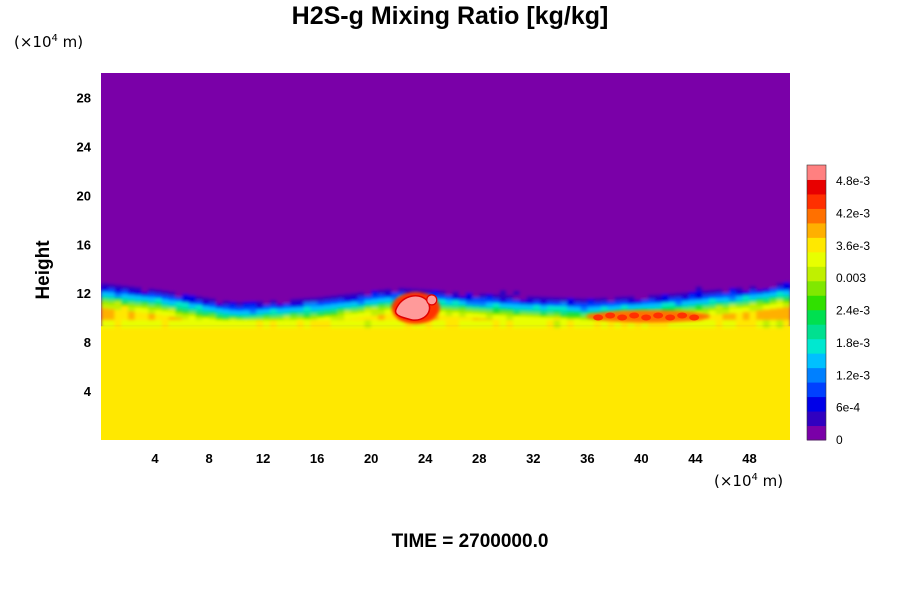 Image resolution: width=900 pixels, height=600 pixels. What do you see at coordinates (317, 458) in the screenshot?
I see `x-tick-label: 16` at bounding box center [317, 458].